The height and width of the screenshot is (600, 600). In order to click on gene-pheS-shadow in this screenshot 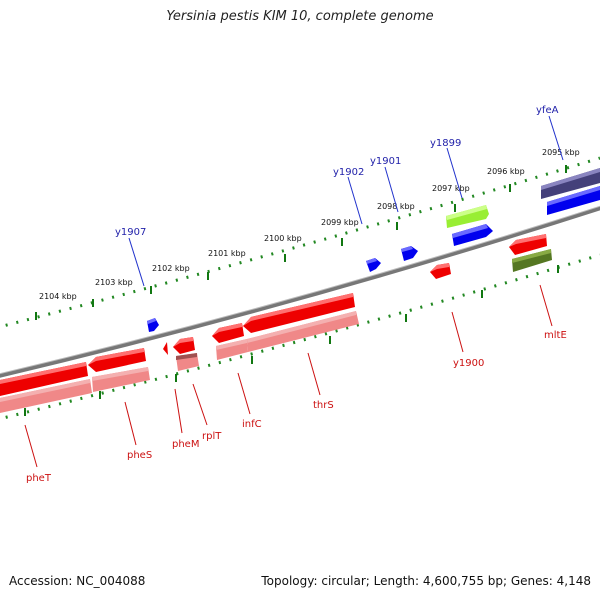, I will do `click(121, 379)`.